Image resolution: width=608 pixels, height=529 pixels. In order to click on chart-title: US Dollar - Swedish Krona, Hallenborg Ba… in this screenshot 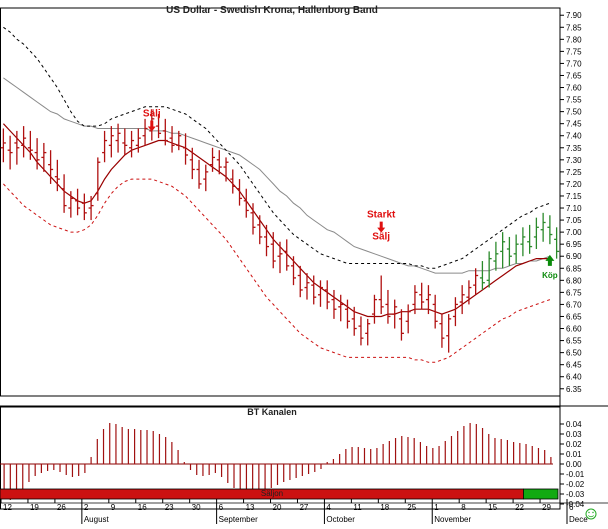, I will do `click(272, 10)`.